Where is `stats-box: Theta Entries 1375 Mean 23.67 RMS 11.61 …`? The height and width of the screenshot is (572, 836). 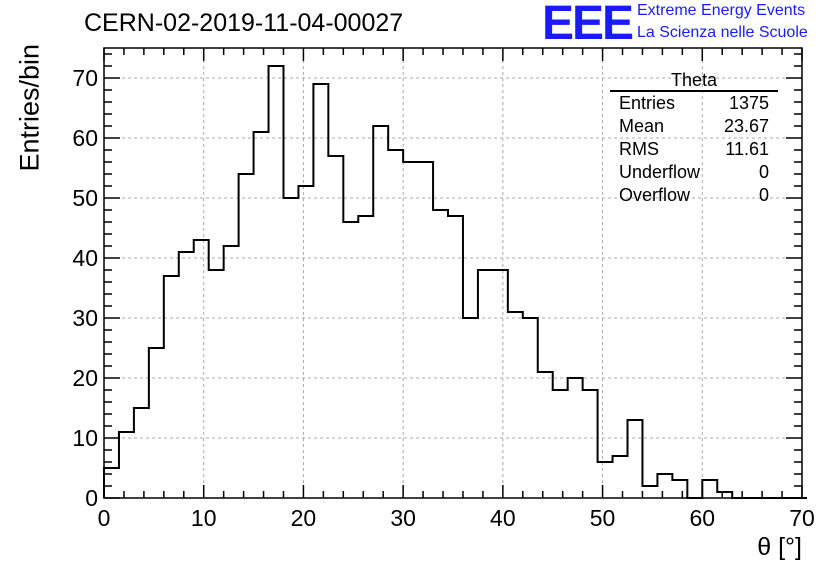
stats-box: Theta Entries 1375 Mean 23.67 RMS 11.61 … is located at coordinates (694, 138).